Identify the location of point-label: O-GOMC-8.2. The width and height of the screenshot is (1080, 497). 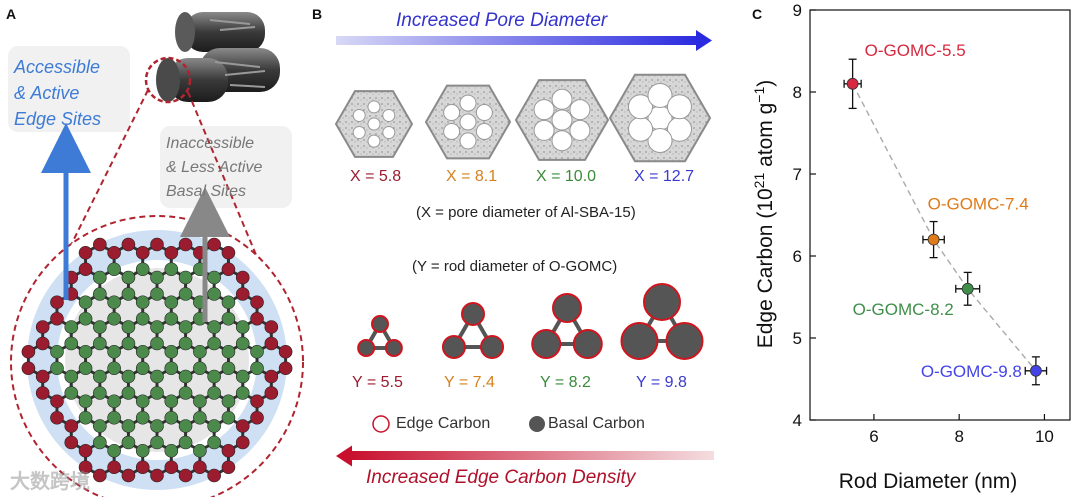
(903, 309).